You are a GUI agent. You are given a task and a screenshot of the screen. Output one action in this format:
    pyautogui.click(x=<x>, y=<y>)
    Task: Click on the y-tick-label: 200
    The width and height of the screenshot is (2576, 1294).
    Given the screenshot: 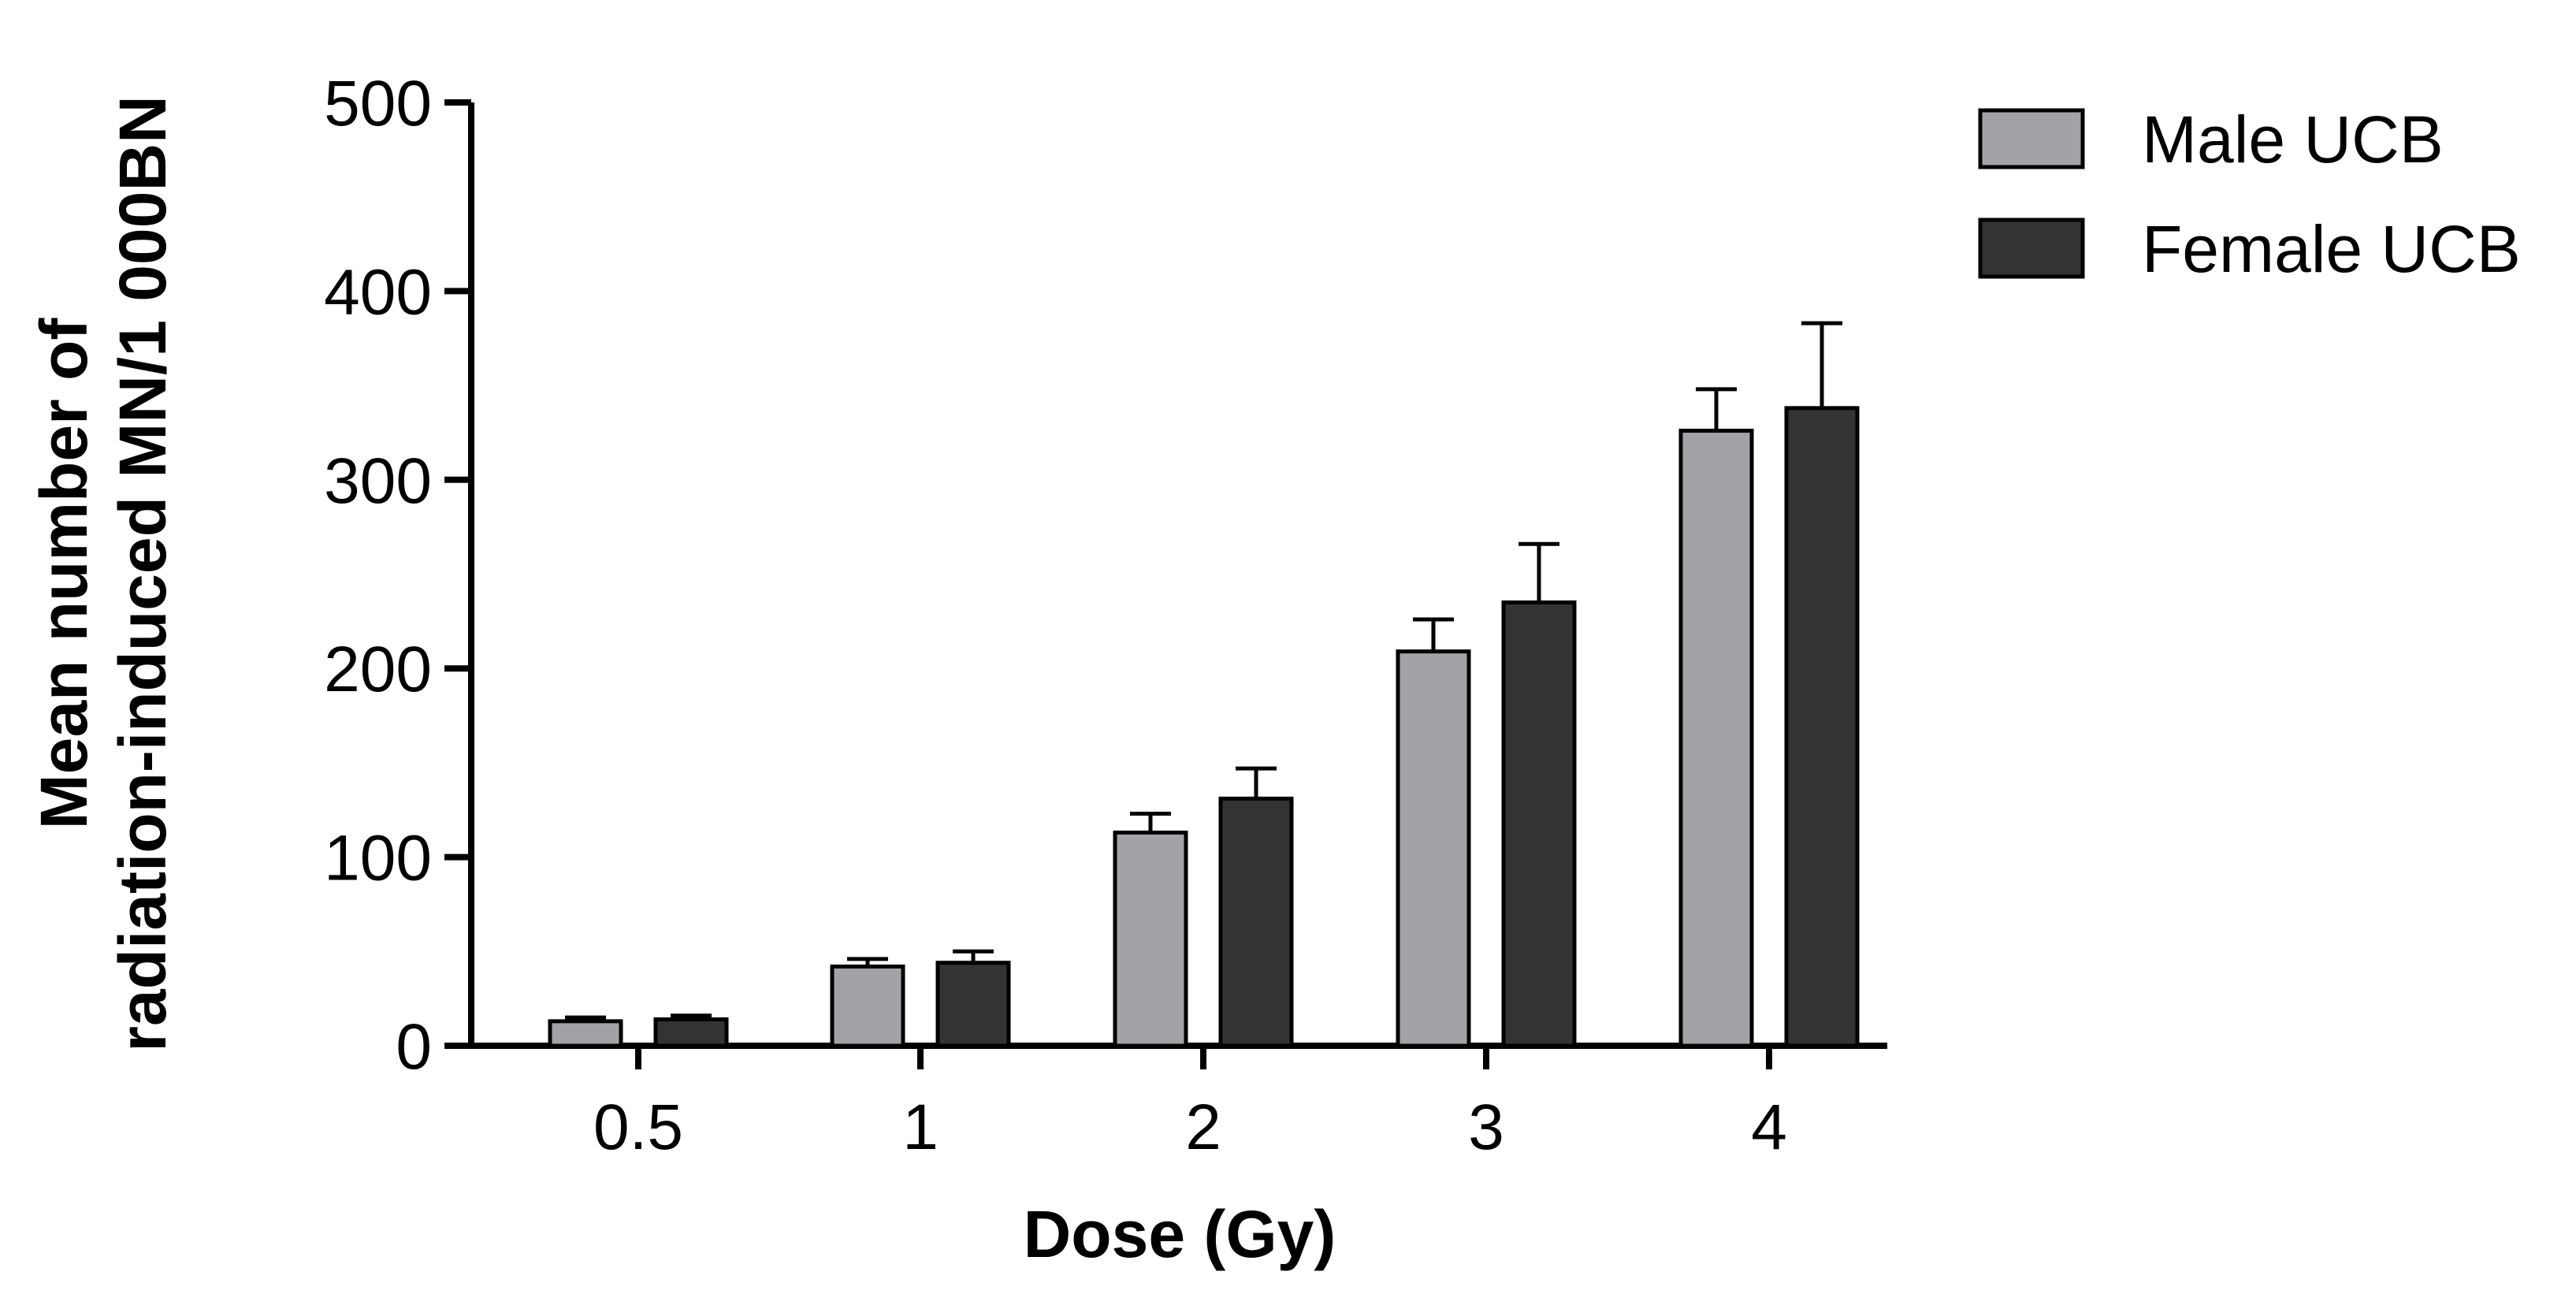 What is the action you would take?
    pyautogui.click(x=378, y=669)
    